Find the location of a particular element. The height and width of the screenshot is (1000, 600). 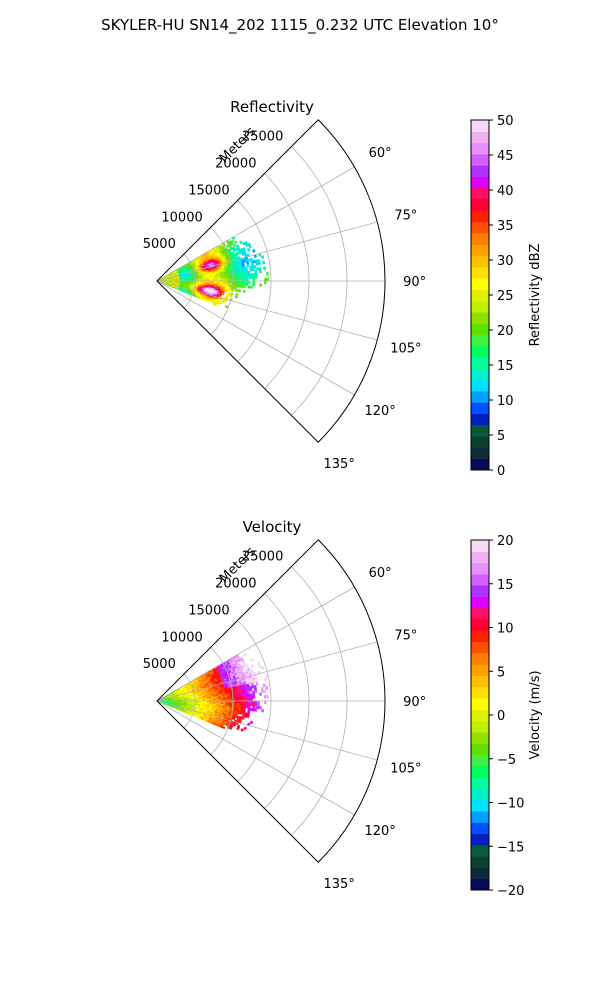

colorbar: −20 −15 −10 −5 0 5 10 15 20 Velocity (m/s) is located at coordinates (506, 716).